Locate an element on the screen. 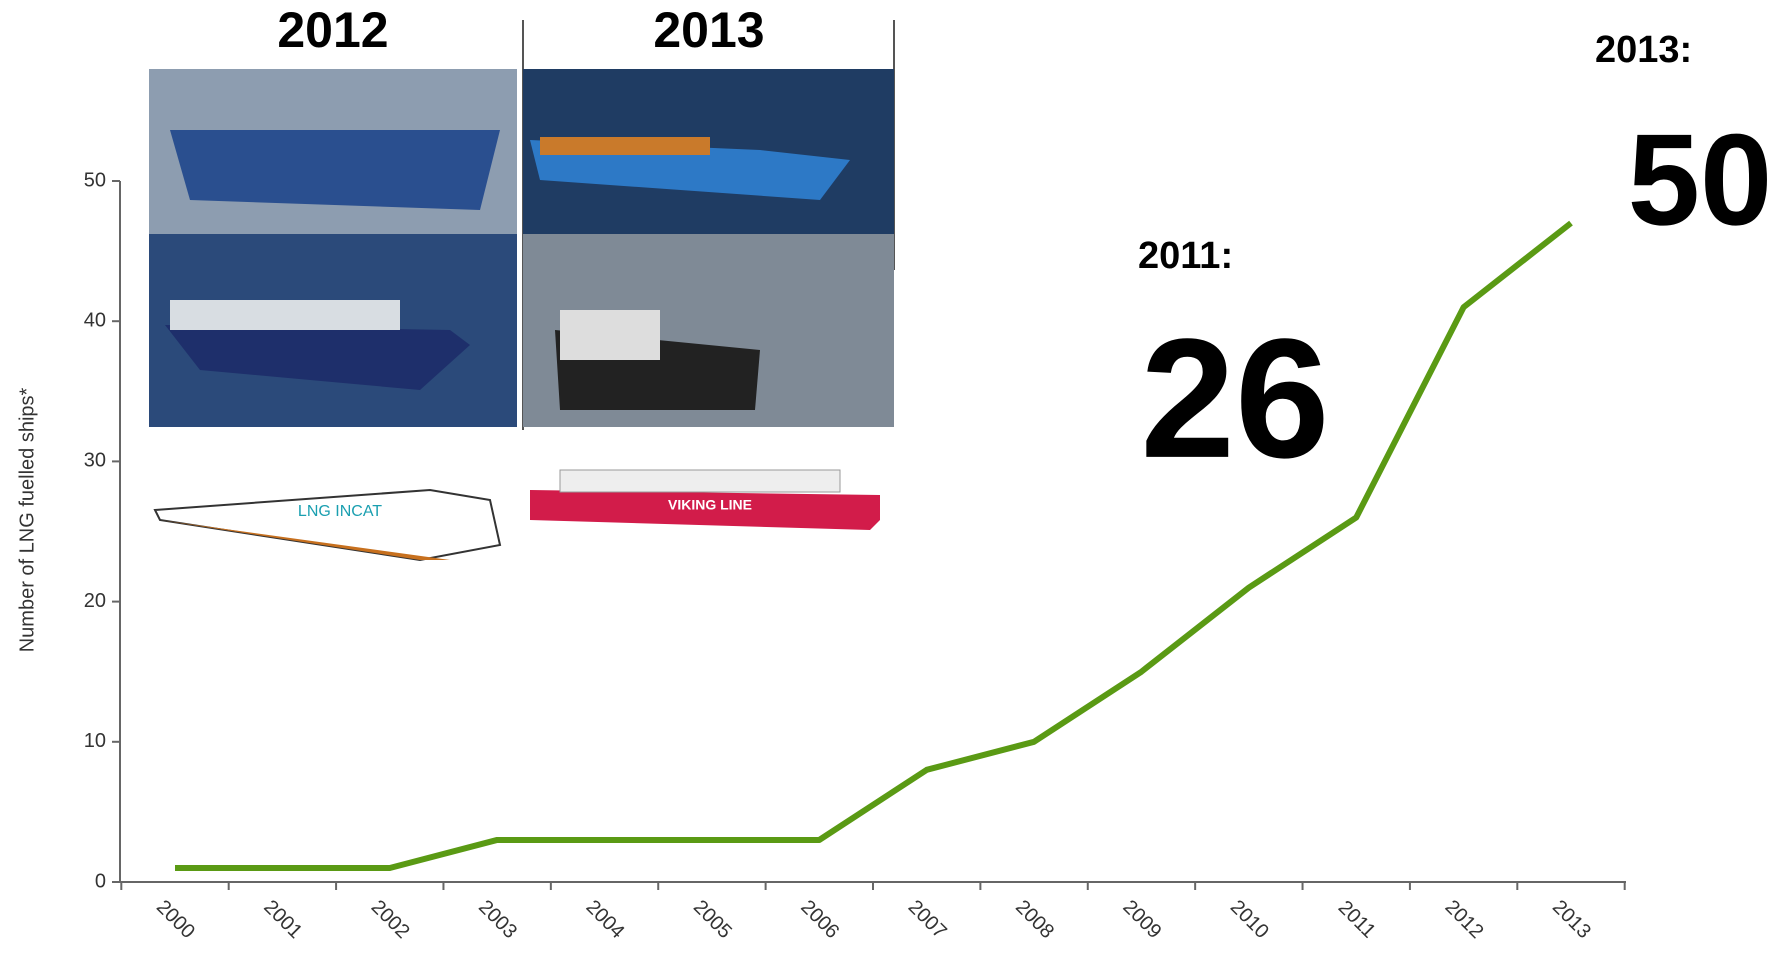  x-tick-label: 2004 is located at coordinates (605, 919).